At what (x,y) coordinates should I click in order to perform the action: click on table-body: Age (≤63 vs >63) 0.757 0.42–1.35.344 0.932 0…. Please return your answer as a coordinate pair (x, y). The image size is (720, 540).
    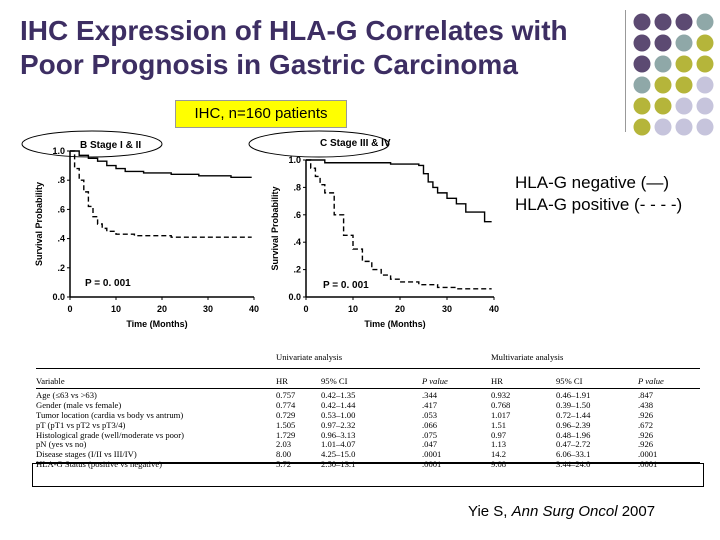
    Looking at the image, I should click on (368, 430).